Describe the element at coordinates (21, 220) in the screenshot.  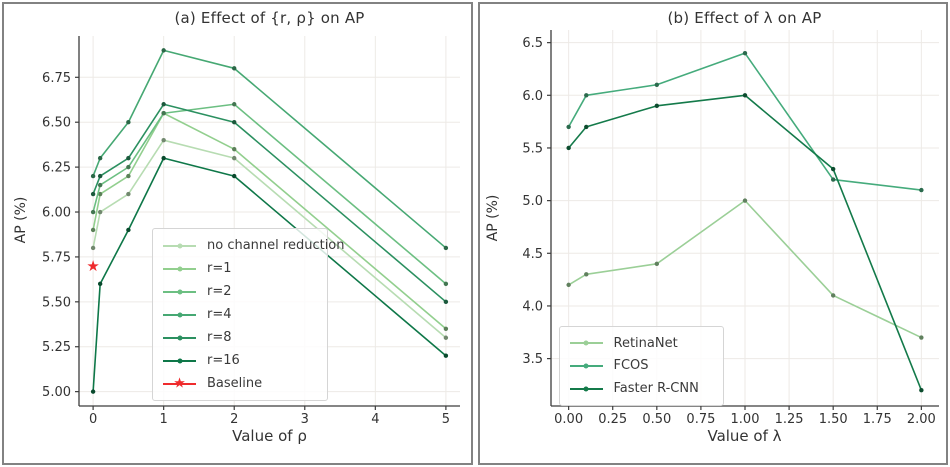
I see `chart-a-ylabel: AP (%)` at that location.